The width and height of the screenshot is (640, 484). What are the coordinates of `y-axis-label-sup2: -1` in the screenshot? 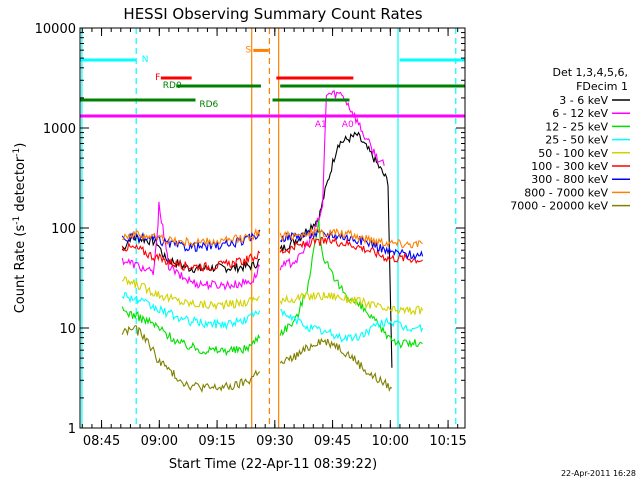 It's located at (17, 152).